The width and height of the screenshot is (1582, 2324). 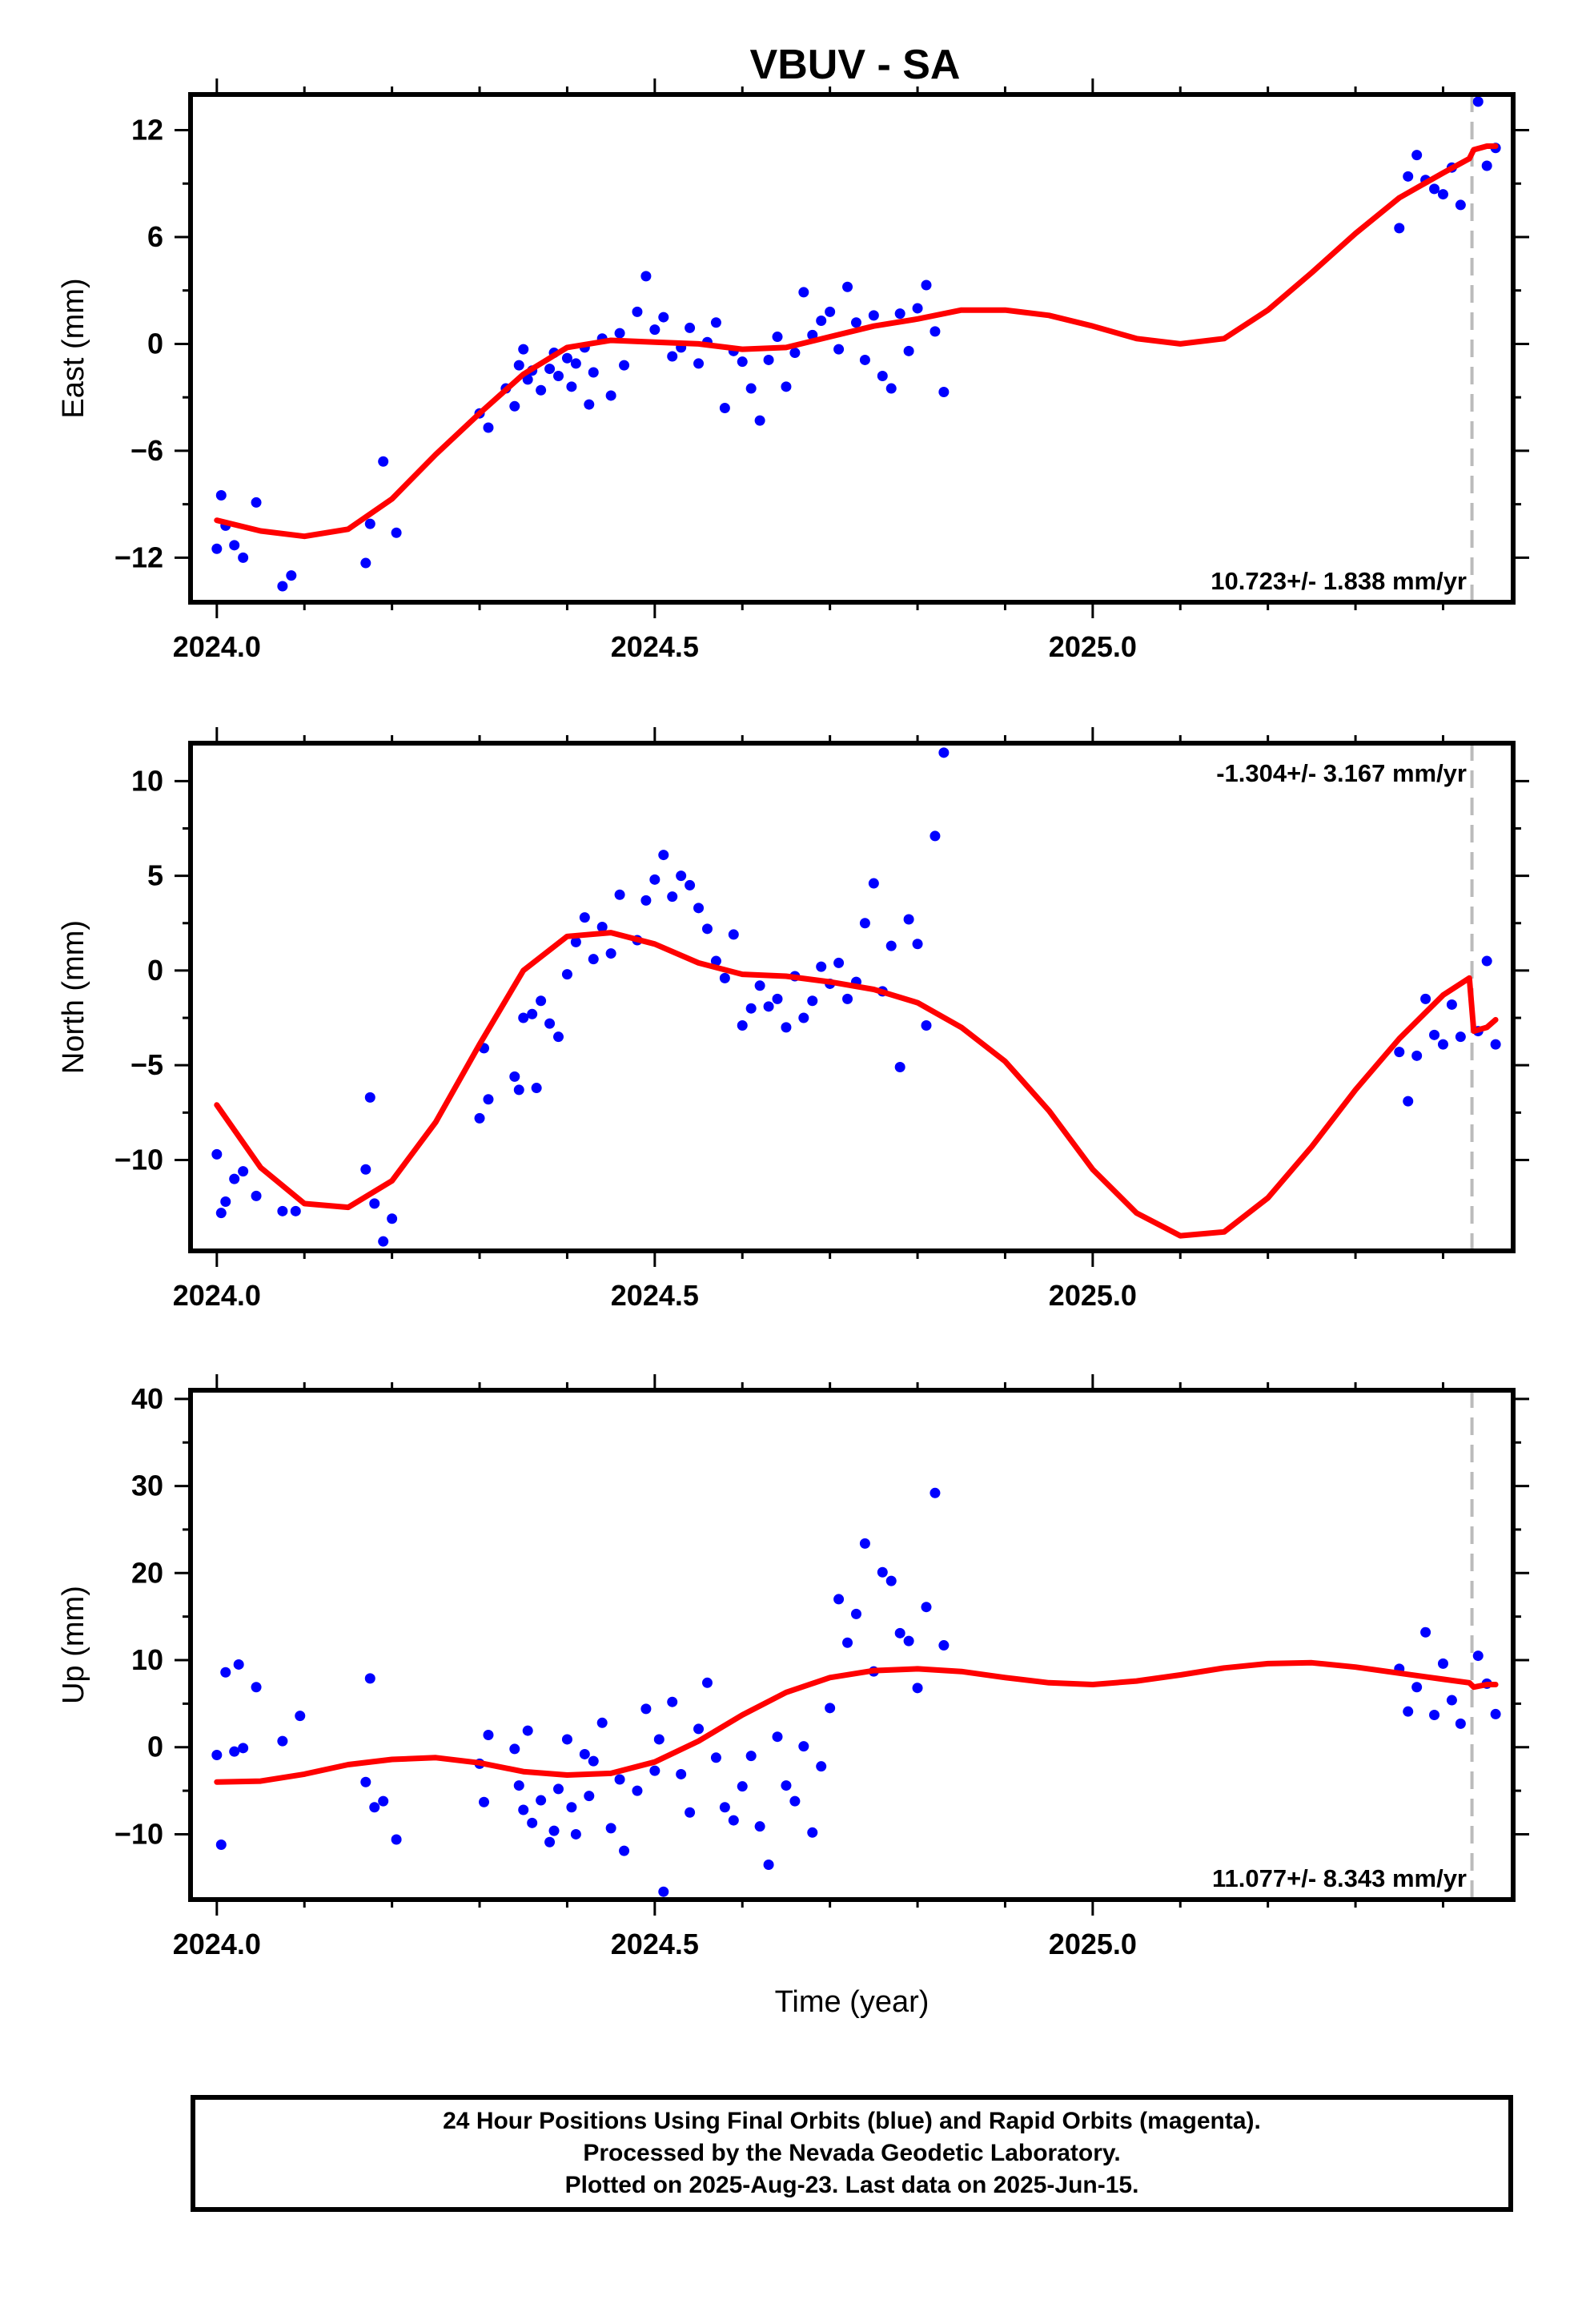 I want to click on y-axis-label: North (mm), so click(x=74, y=997).